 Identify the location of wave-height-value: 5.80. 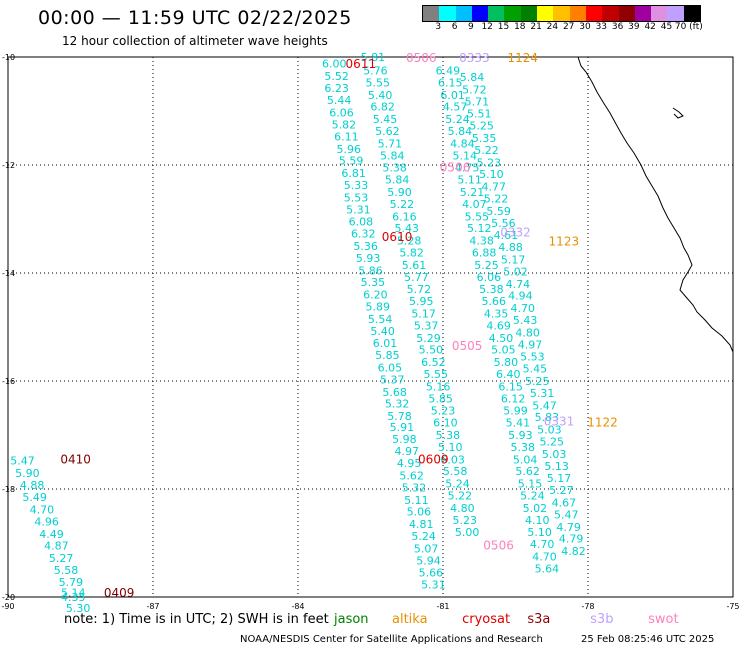
(506, 362).